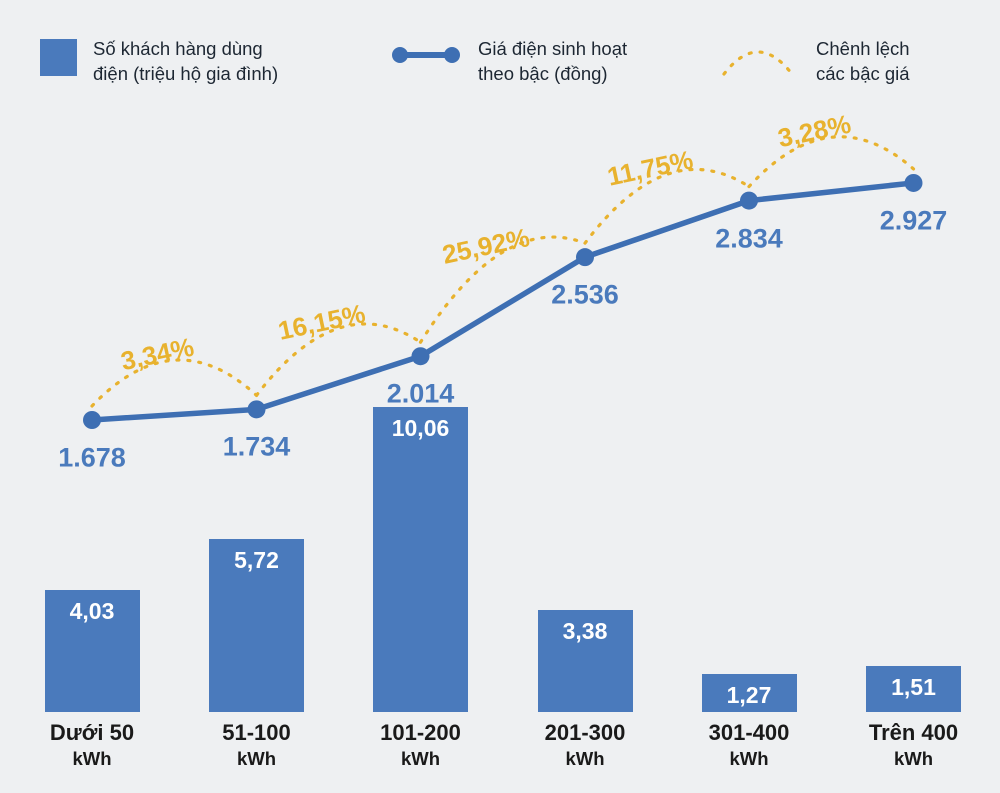 The height and width of the screenshot is (793, 1000). I want to click on category-range: 301-400, so click(749, 732).